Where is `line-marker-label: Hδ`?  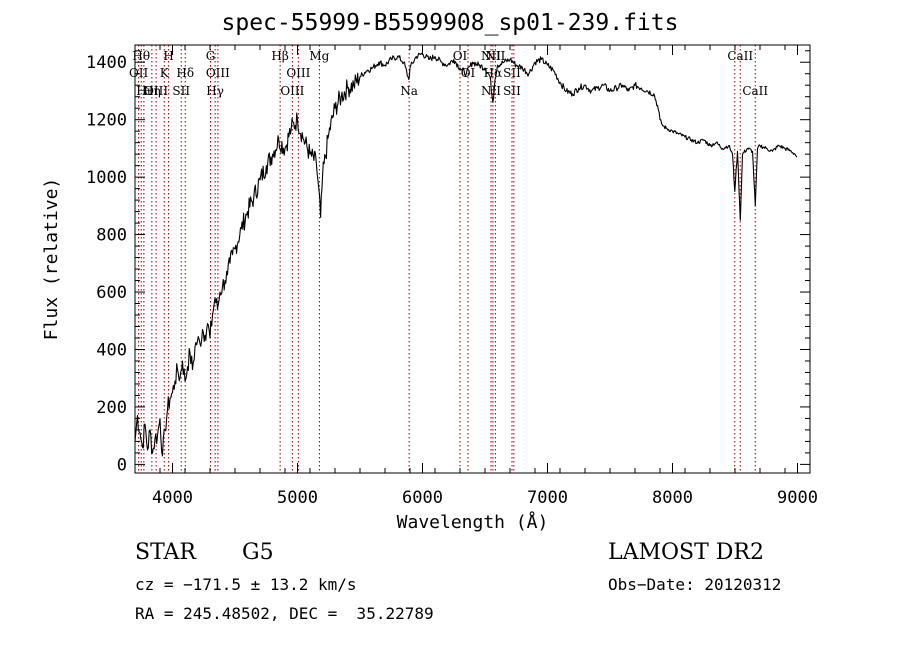
line-marker-label: Hδ is located at coordinates (185, 73).